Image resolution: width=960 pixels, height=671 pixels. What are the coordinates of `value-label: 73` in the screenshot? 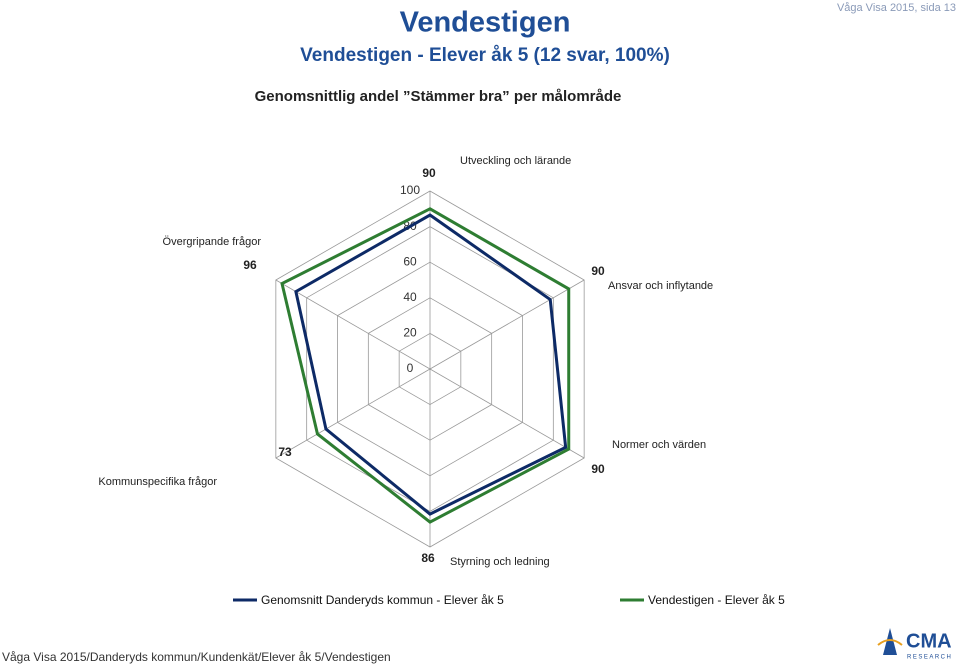 It's located at (285, 452).